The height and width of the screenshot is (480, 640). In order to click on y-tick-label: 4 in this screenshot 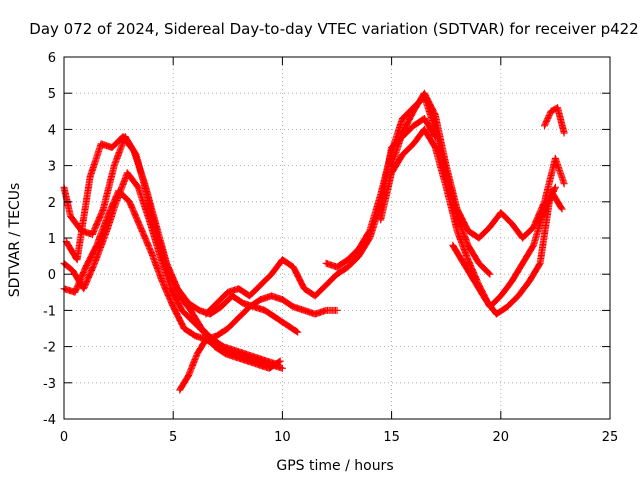, I will do `click(52, 130)`.